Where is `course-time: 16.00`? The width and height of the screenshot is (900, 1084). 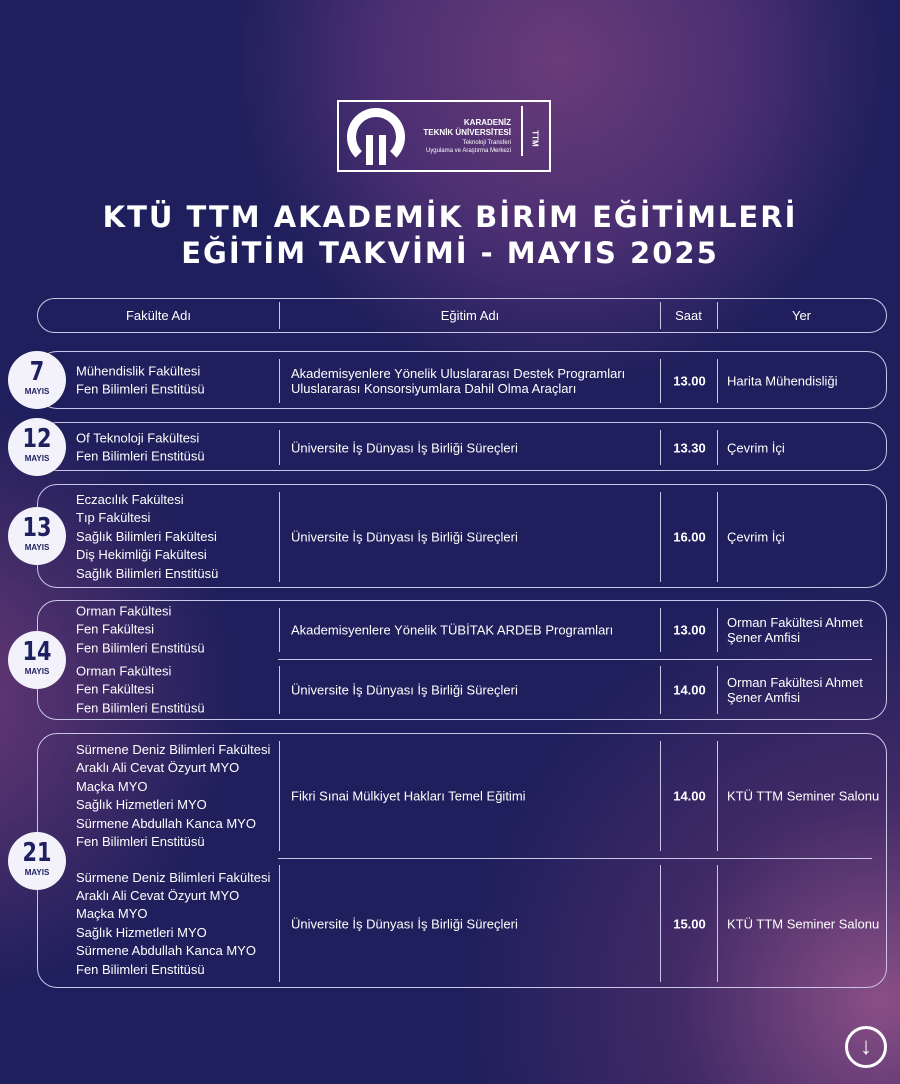 course-time: 16.00 is located at coordinates (689, 537).